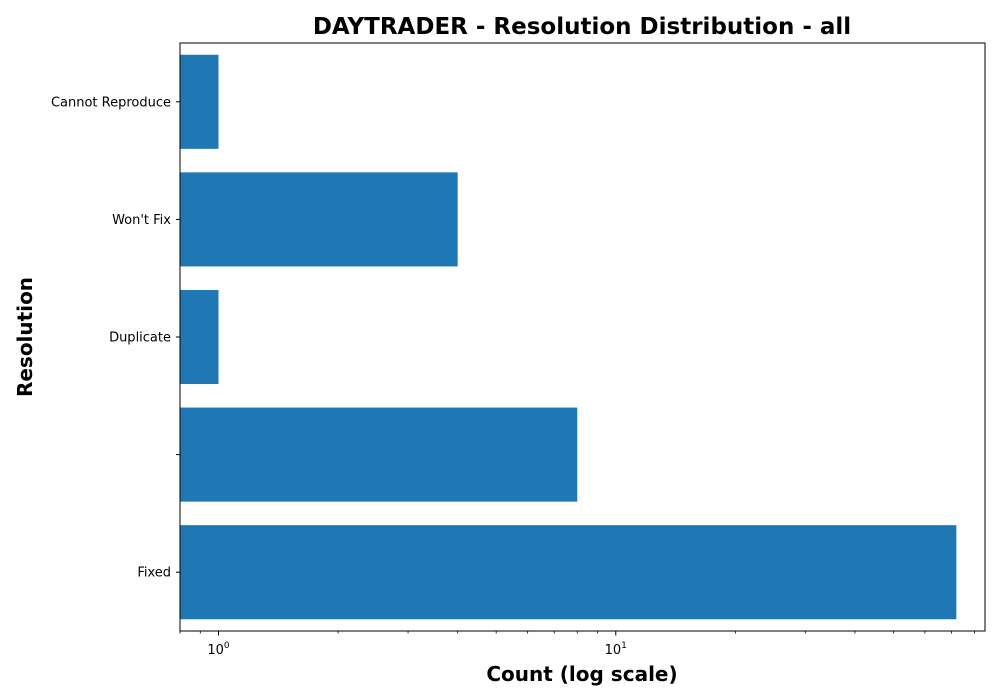 Image resolution: width=1000 pixels, height=700 pixels. I want to click on y-axis-label: Resolution, so click(25, 337).